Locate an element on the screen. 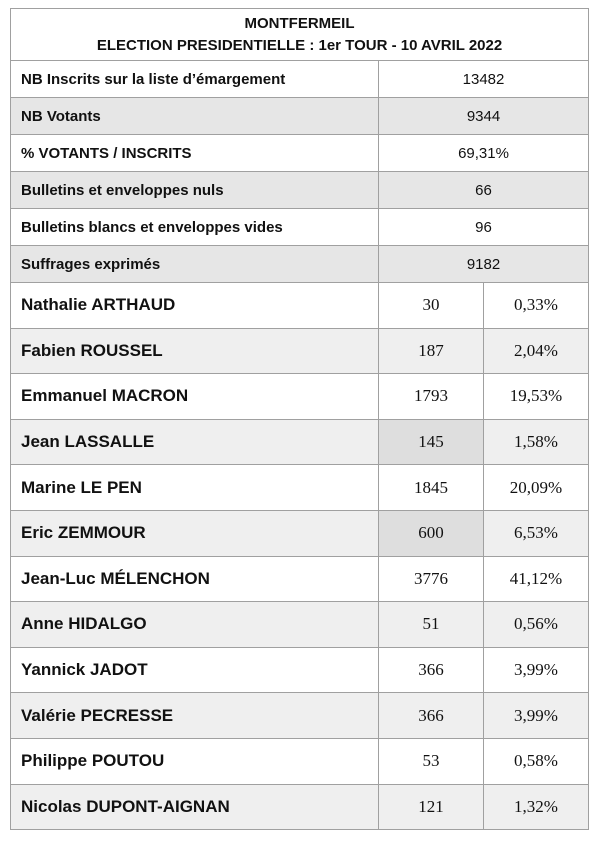  summary-row: Bulletins blancs et enveloppes vides 96 is located at coordinates (300, 227).